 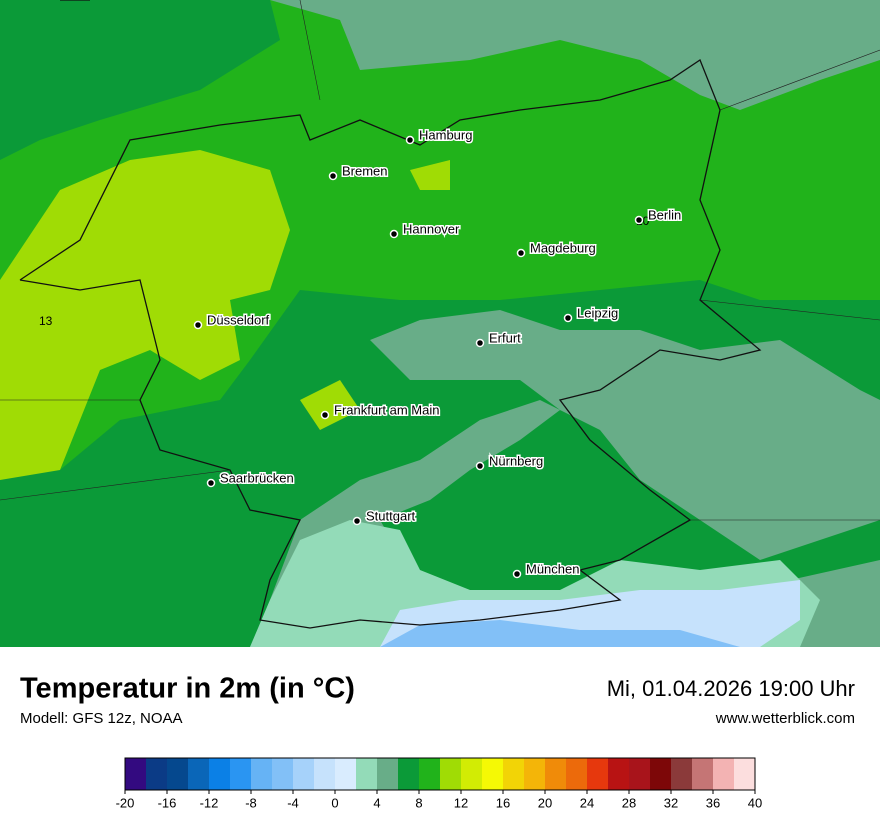 What do you see at coordinates (731, 688) in the screenshot?
I see `date: Mi, 01.04.2026 19:00 Uhr` at bounding box center [731, 688].